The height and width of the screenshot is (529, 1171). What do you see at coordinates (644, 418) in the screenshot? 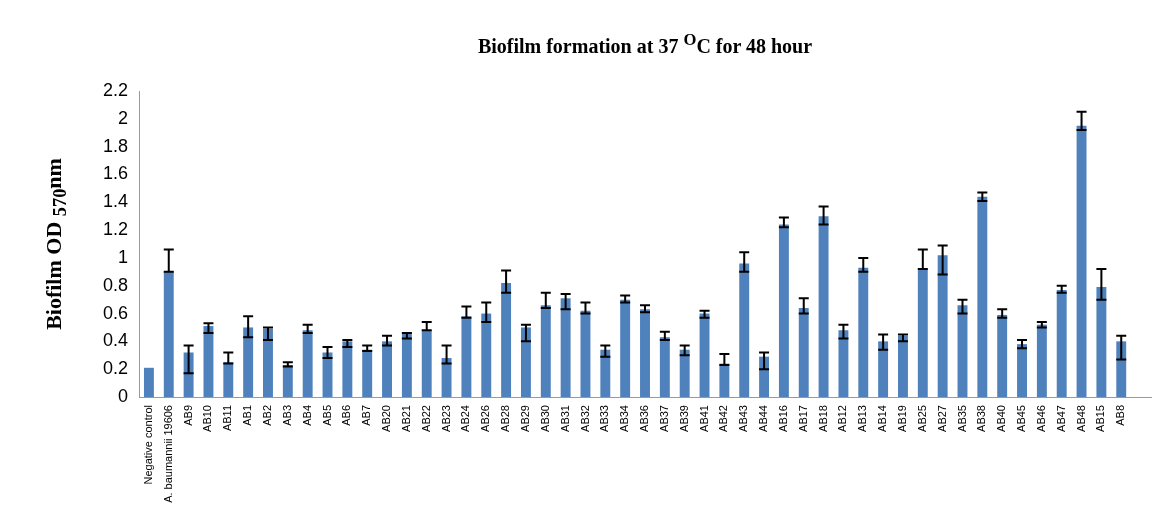
I see `x-tick-label: AB36` at bounding box center [644, 418].